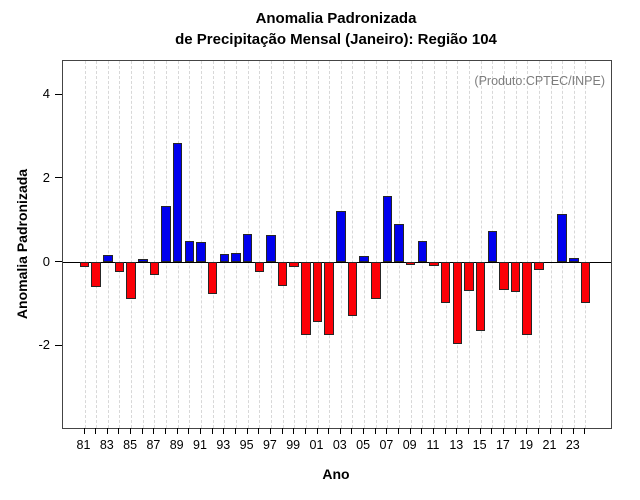  I want to click on x-tick-label: 81, so click(83, 445).